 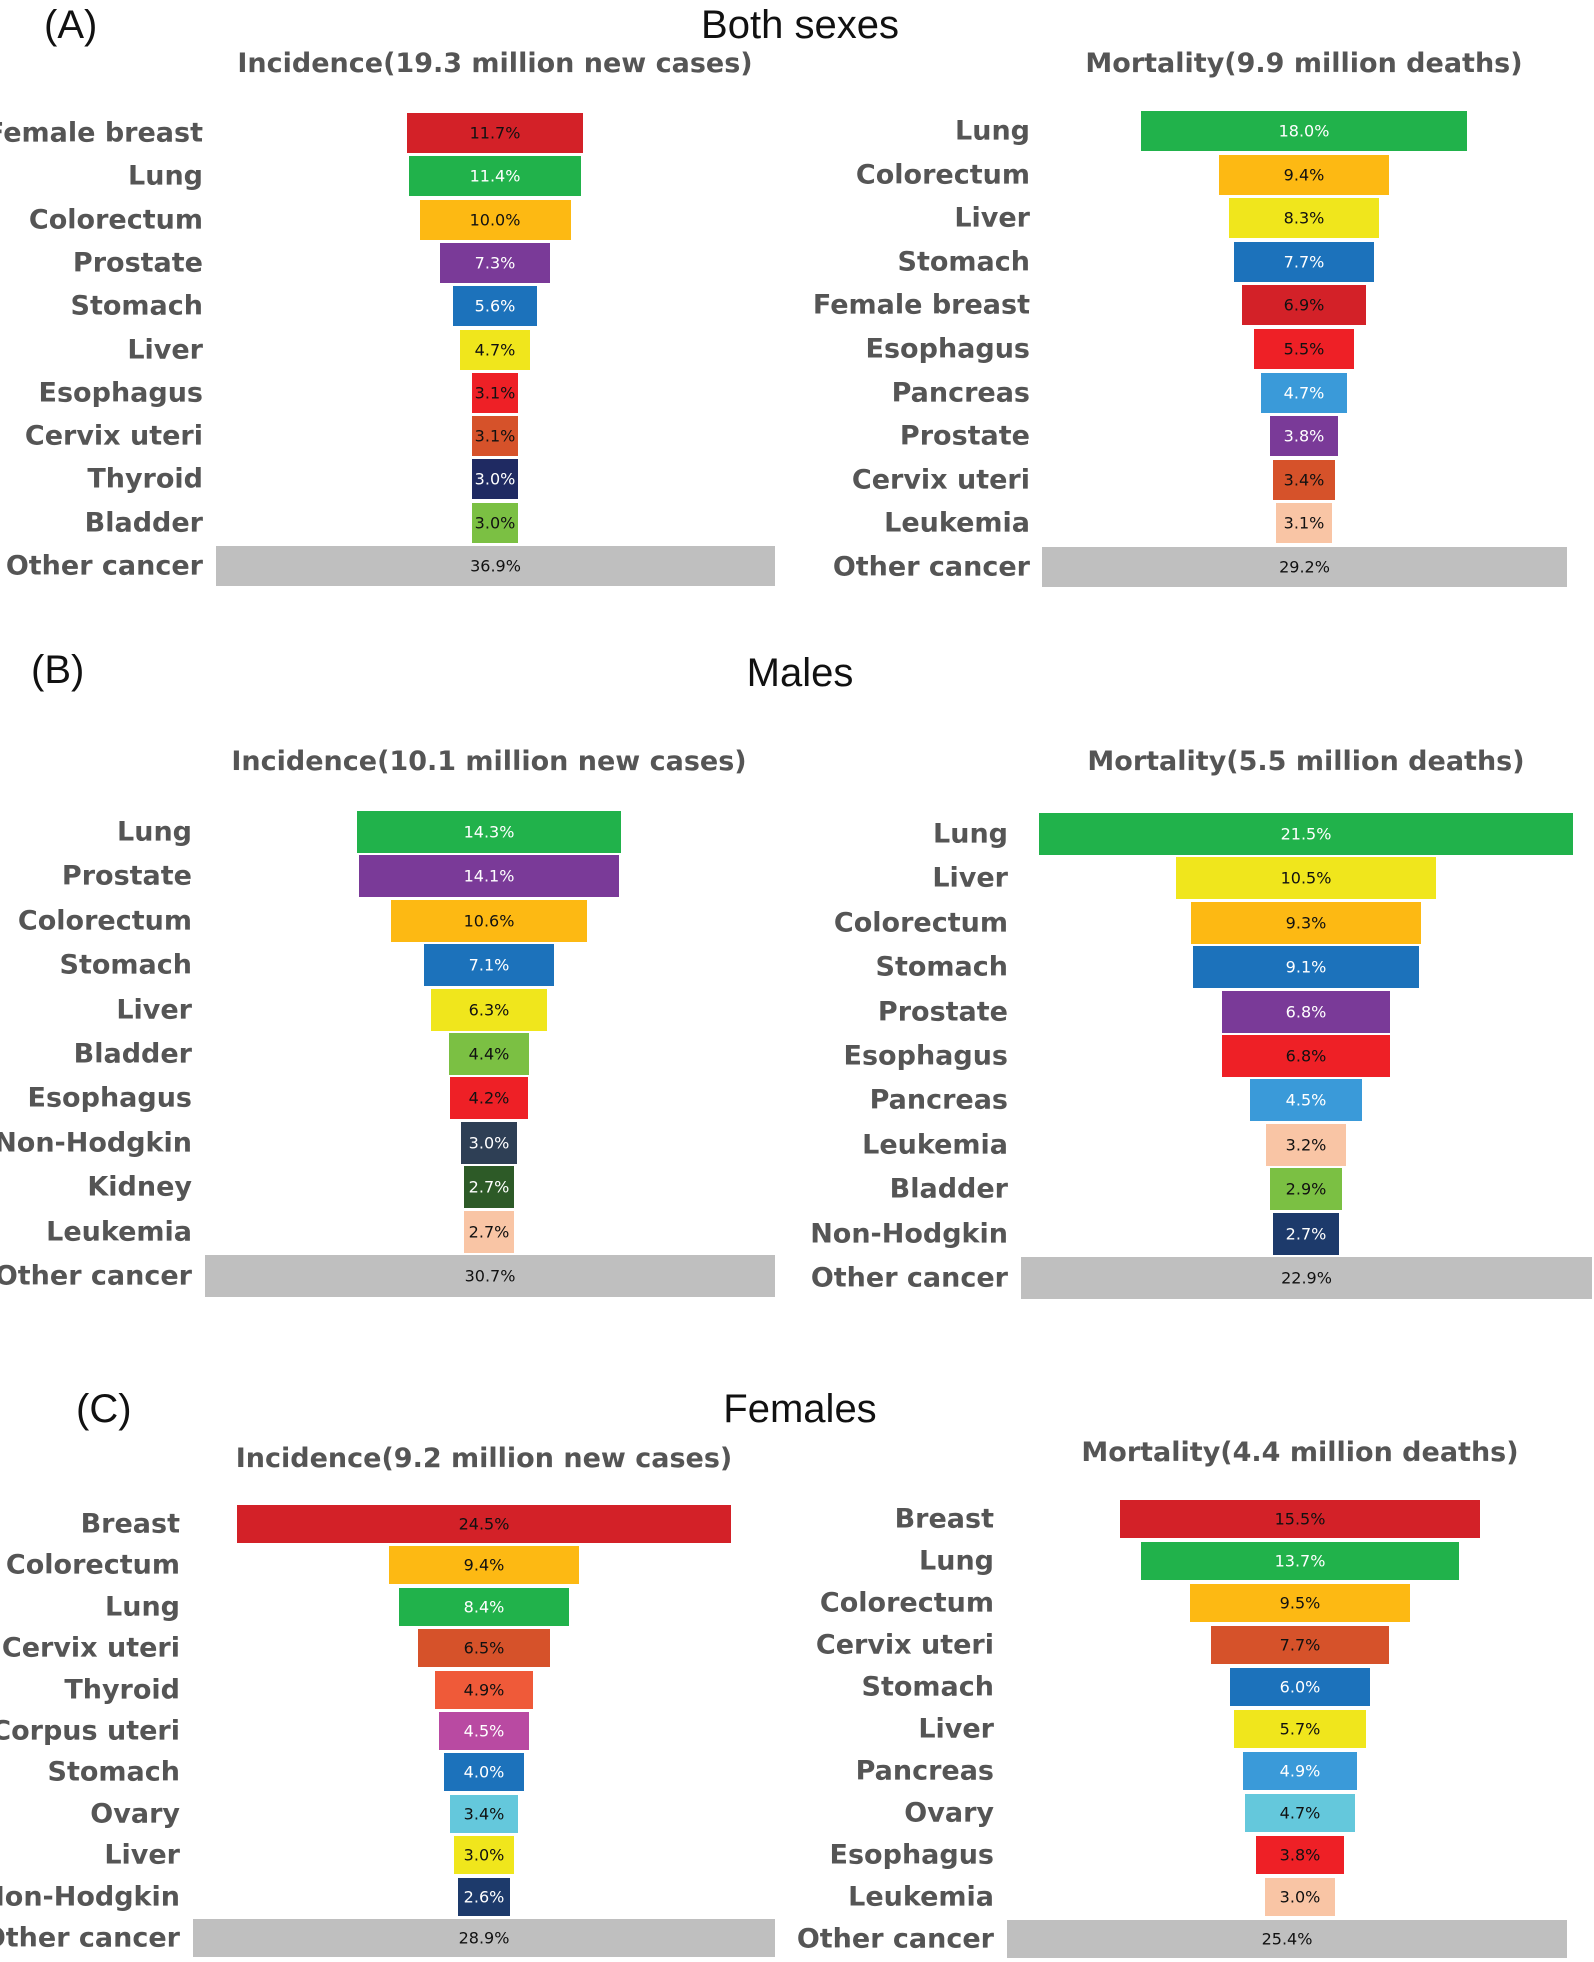 What do you see at coordinates (1306, 878) in the screenshot?
I see `bar-value-label: 10.5%` at bounding box center [1306, 878].